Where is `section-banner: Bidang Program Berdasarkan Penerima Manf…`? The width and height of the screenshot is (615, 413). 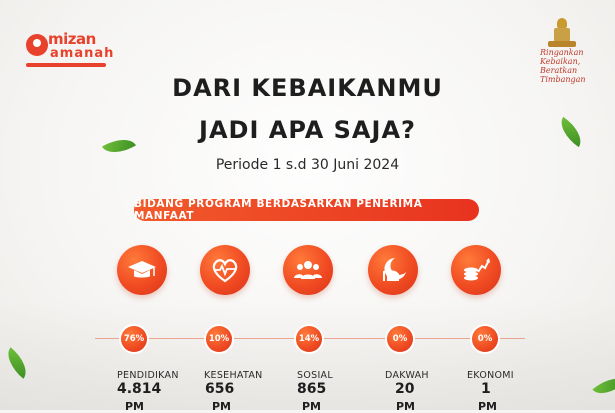 section-banner: Bidang Program Berdasarkan Penerima Manf… is located at coordinates (306, 210).